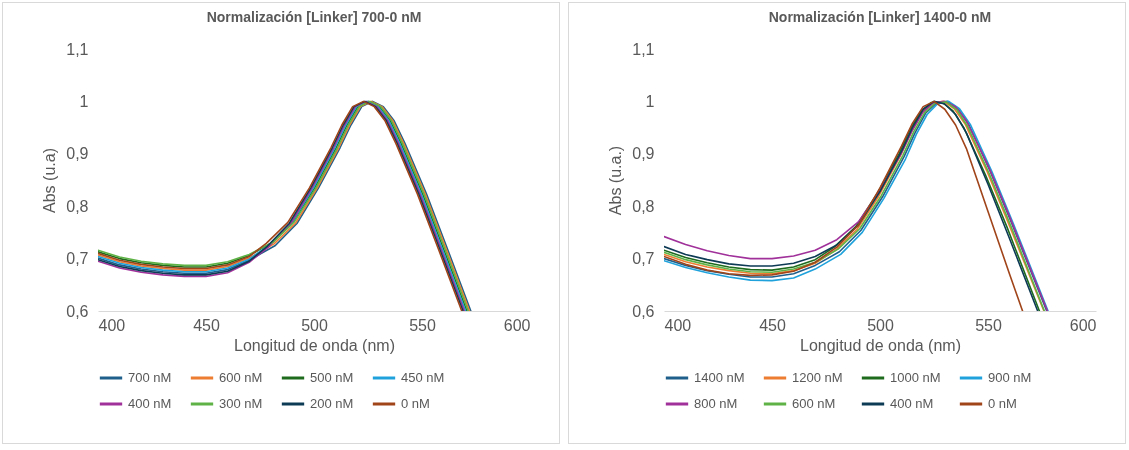 The width and height of the screenshot is (1129, 450). I want to click on chart-title: Normalización [Linker] 1400-0 nM, so click(880, 17).